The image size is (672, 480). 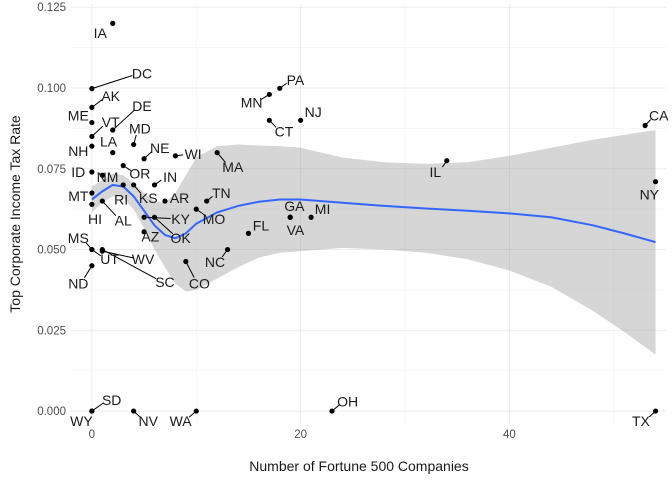 I want to click on y-tick-label: 0.075, so click(x=51, y=170).